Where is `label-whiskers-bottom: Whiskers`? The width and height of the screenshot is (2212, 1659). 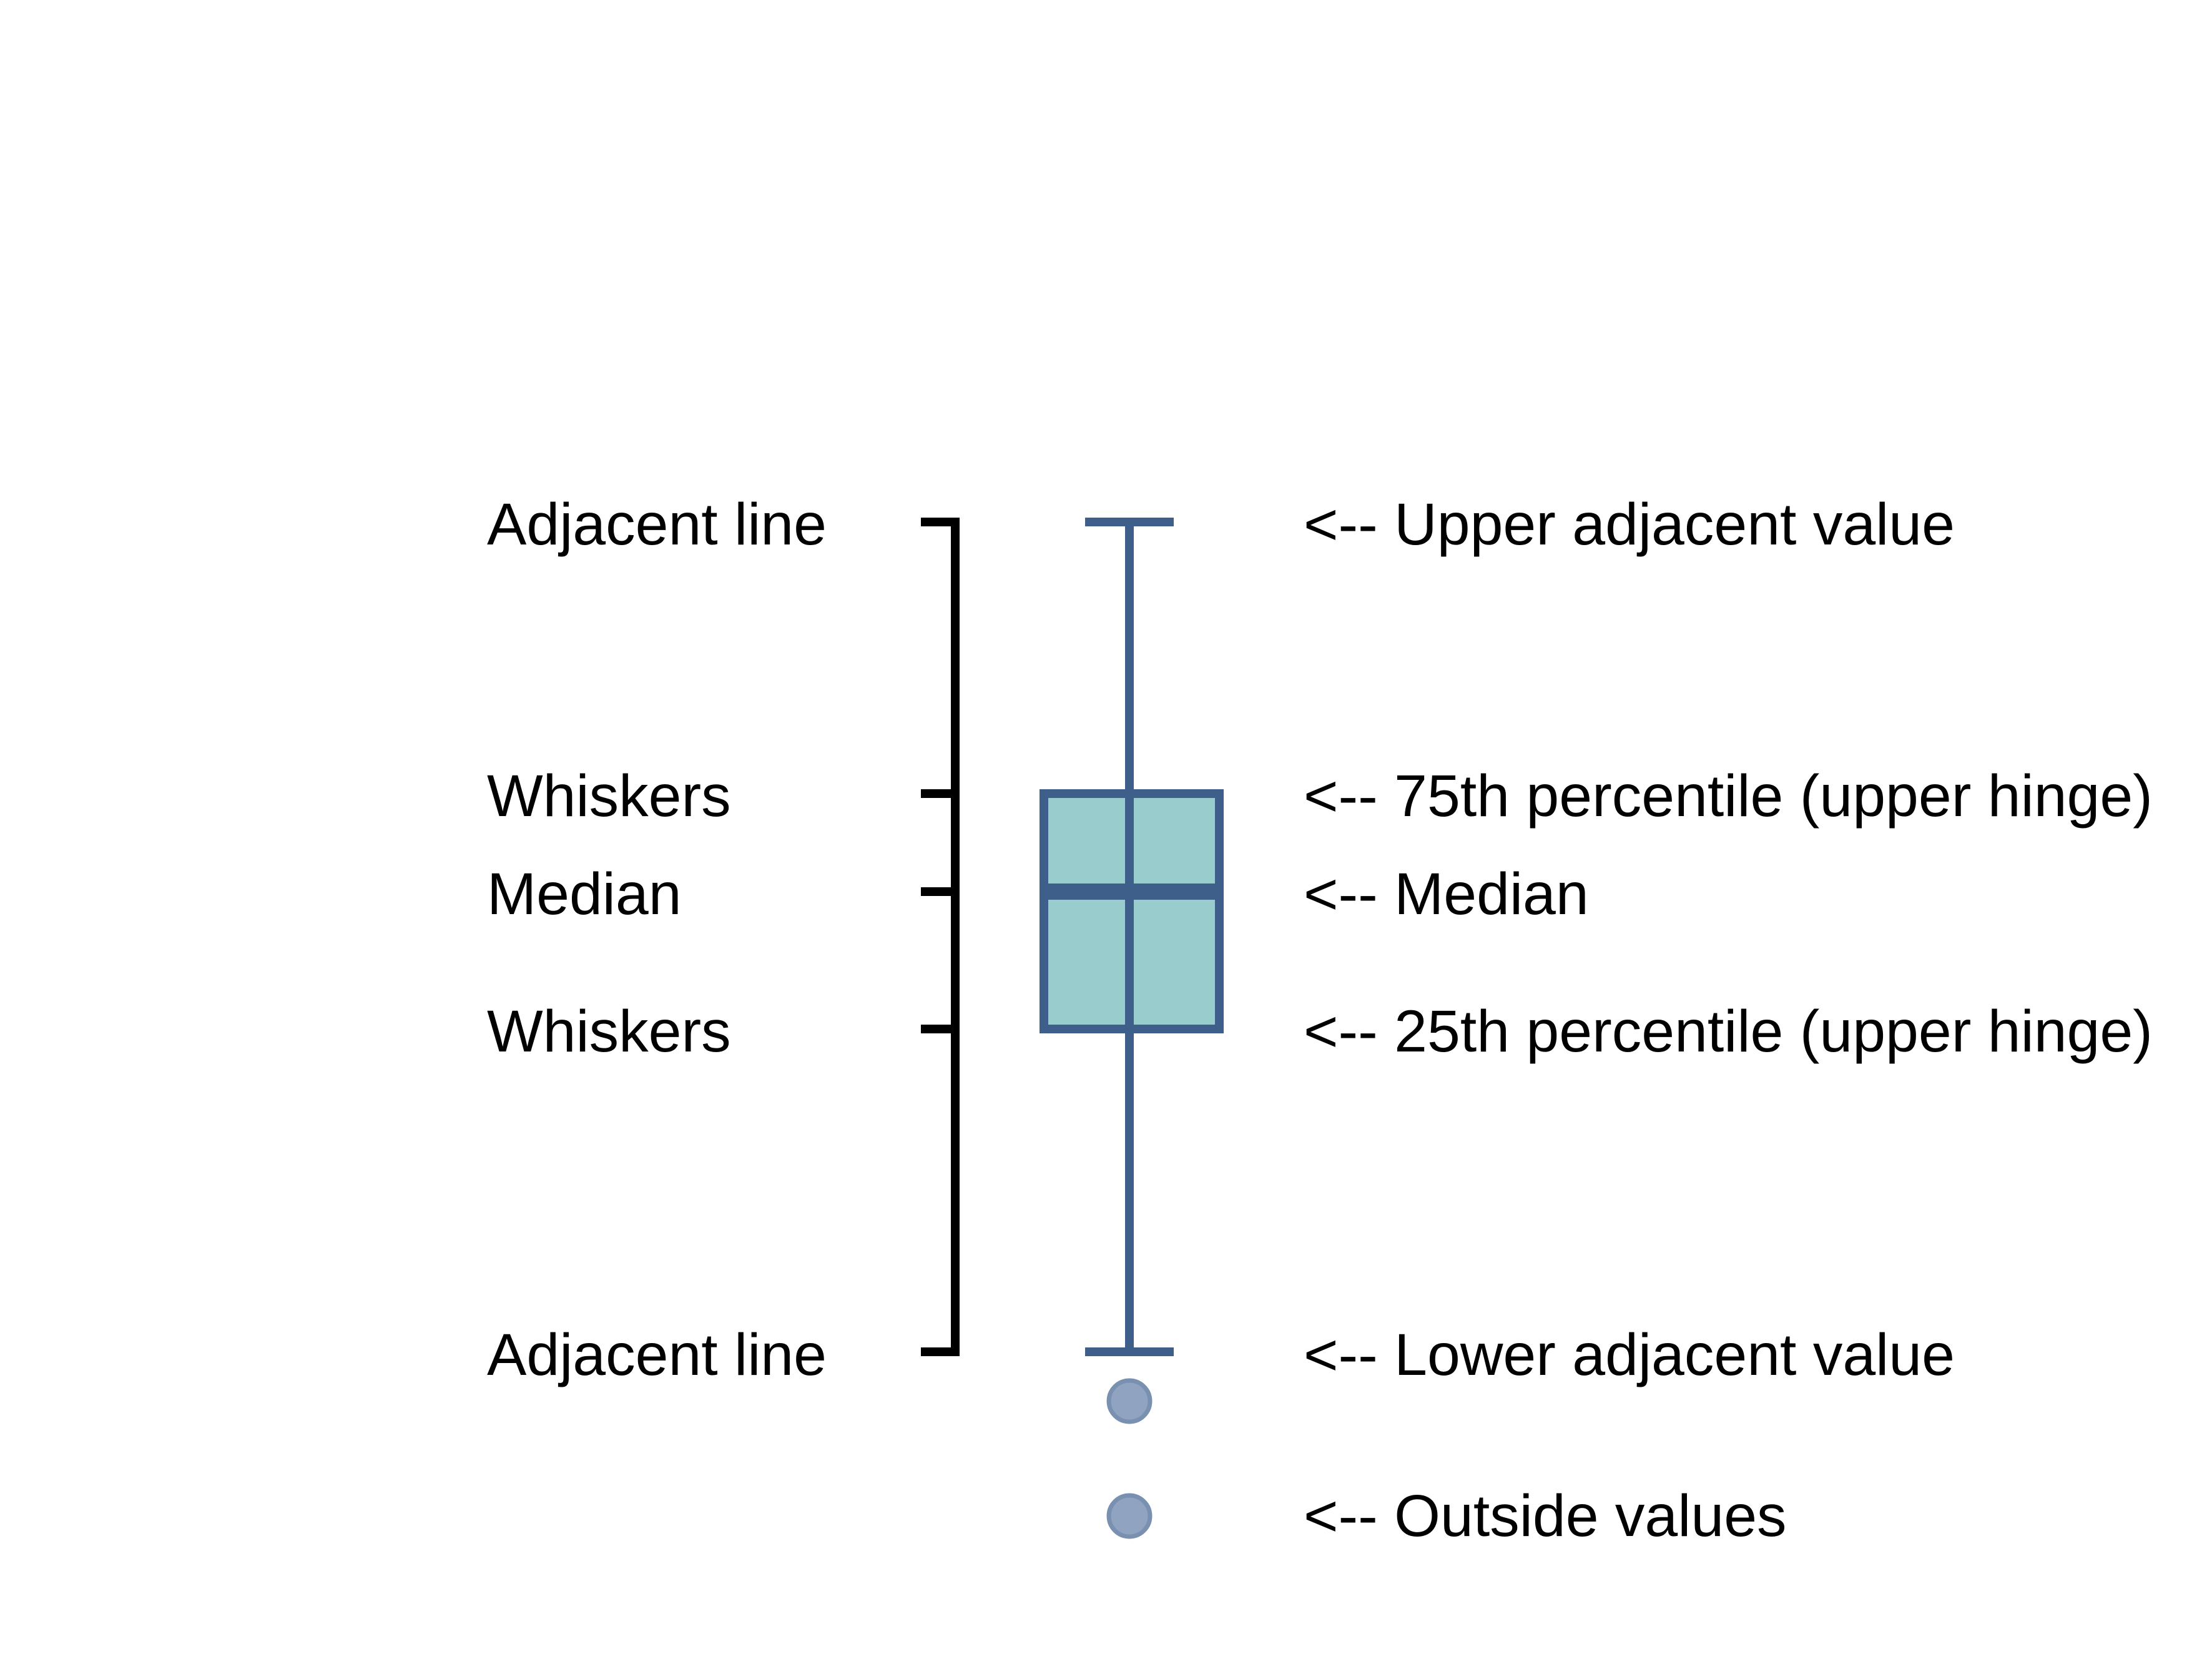 label-whiskers-bottom: Whiskers is located at coordinates (609, 1031).